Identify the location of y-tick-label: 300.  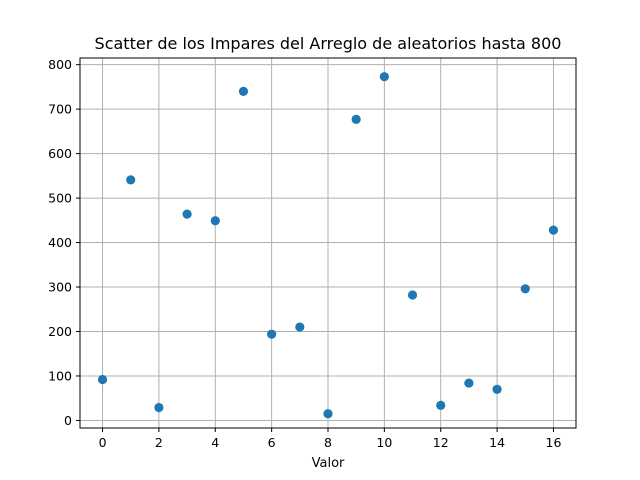
(60, 287).